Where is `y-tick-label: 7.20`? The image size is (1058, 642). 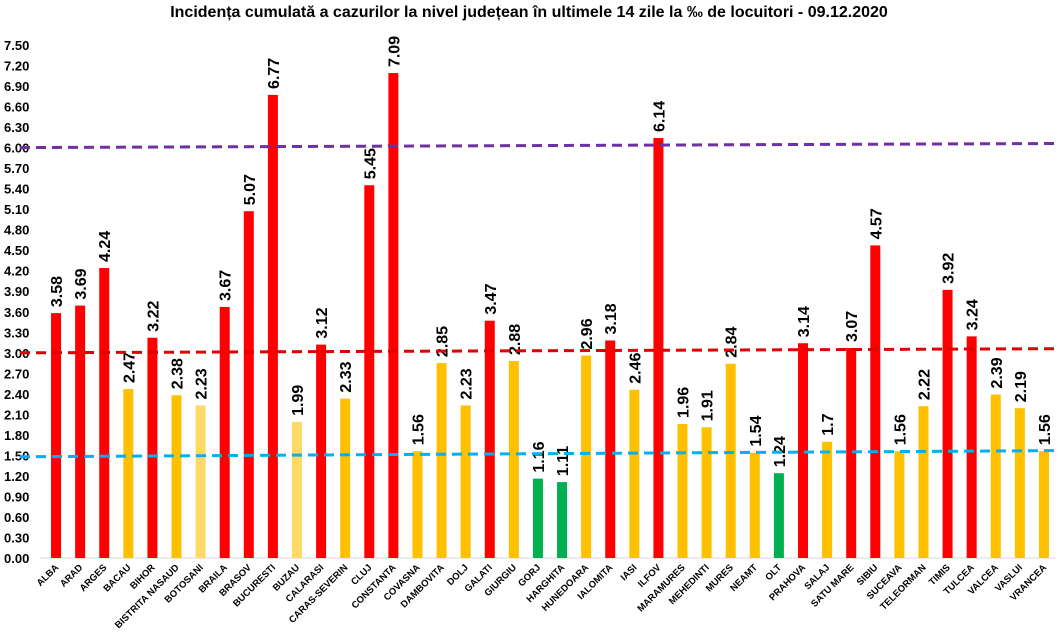
y-tick-label: 7.20 is located at coordinates (16, 66).